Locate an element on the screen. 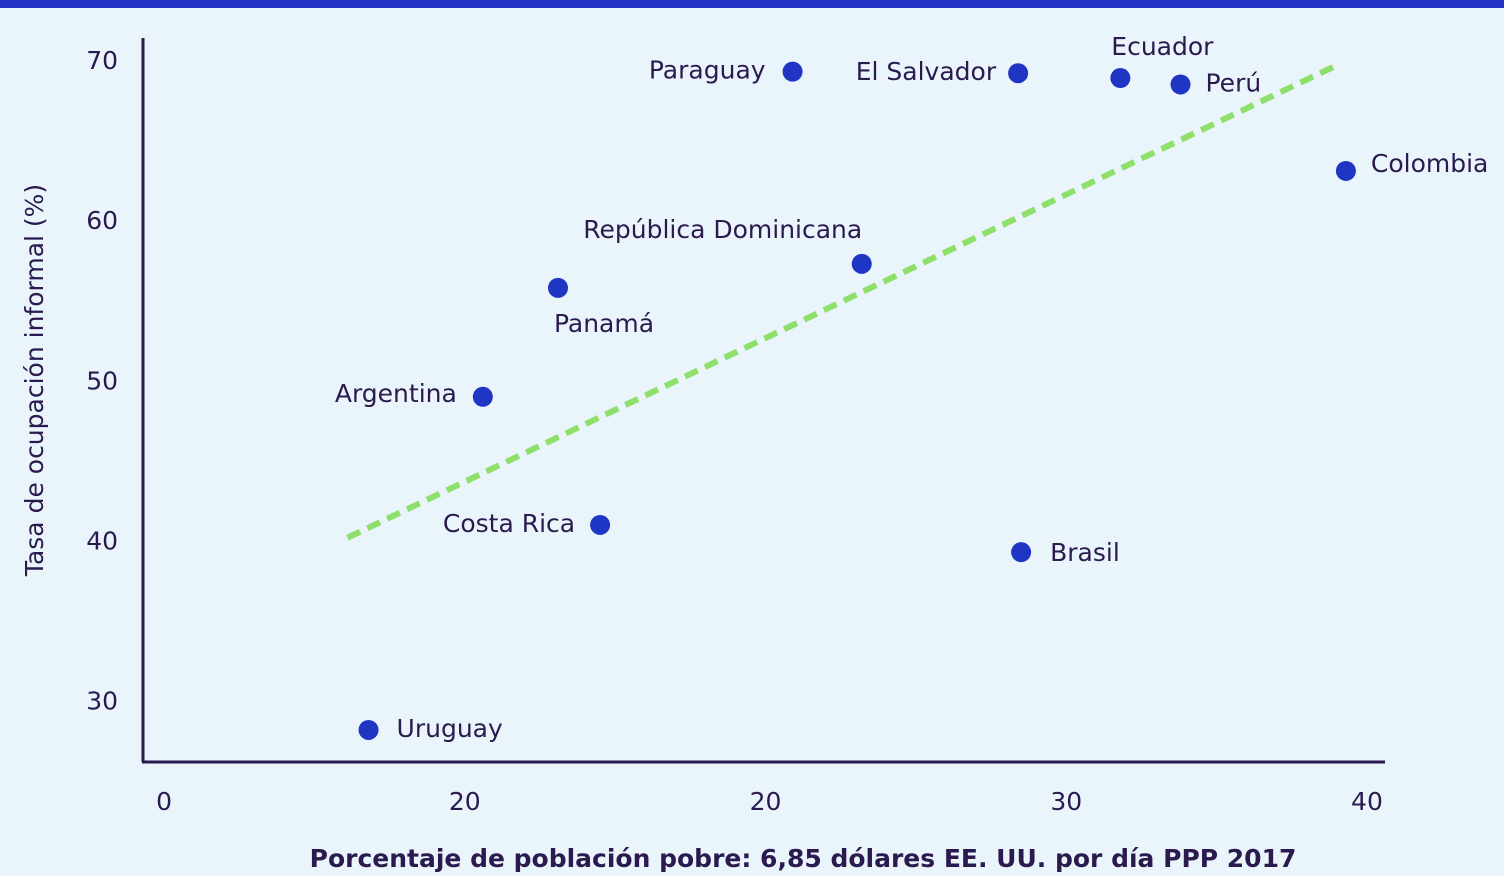  point-label: República Dominicana is located at coordinates (722, 229).